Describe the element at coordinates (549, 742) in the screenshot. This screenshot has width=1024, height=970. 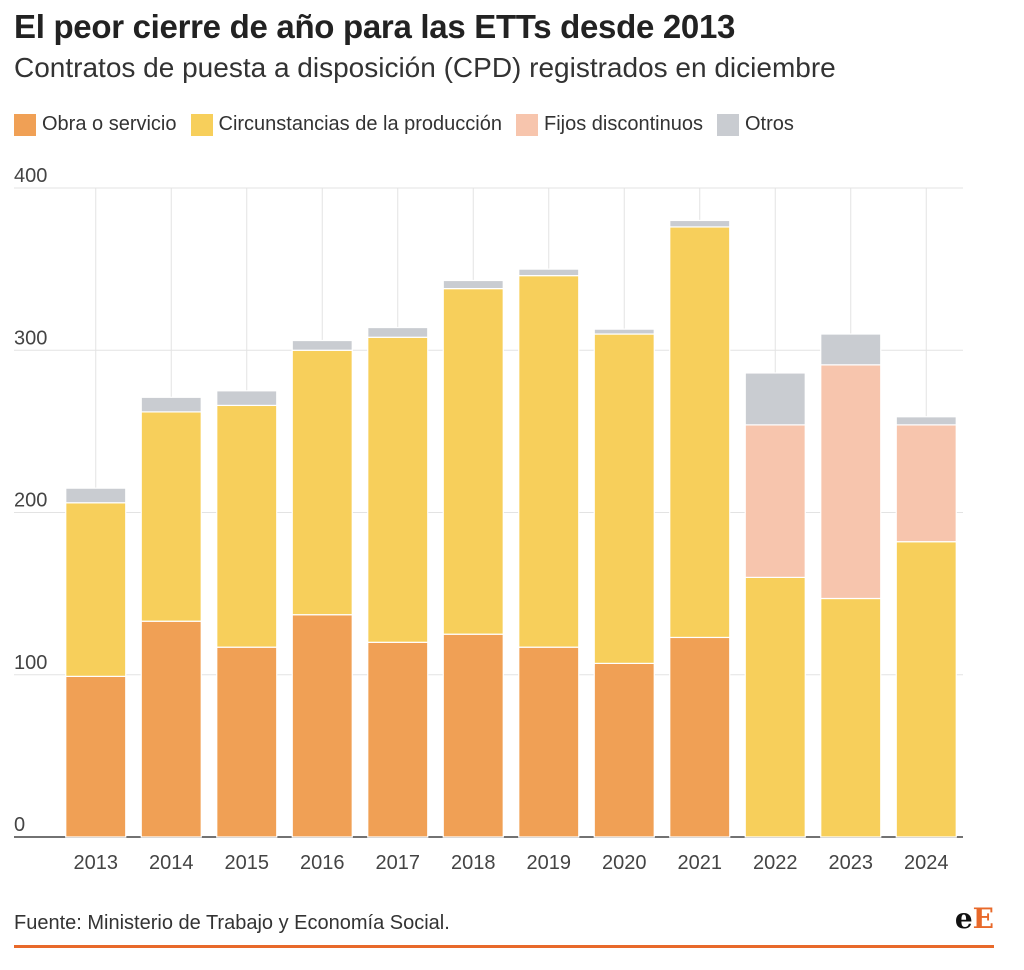
I see `bar-segment-obra-2019` at that location.